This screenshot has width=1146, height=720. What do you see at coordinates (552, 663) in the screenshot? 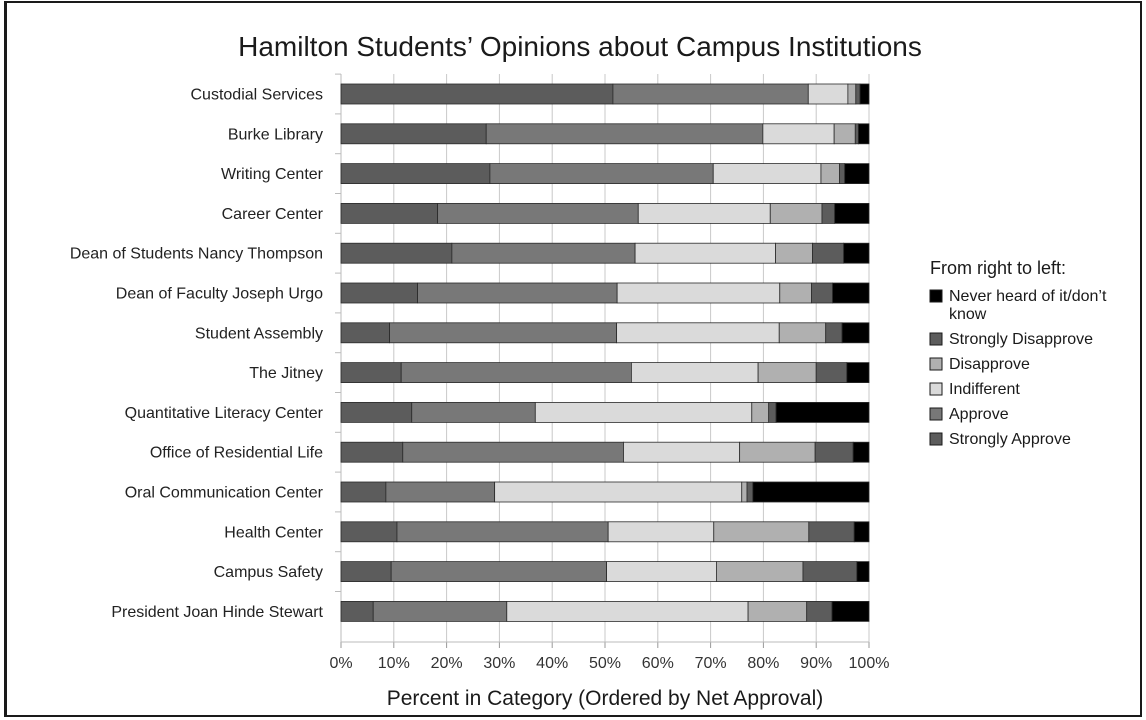
I see `x-tick-label: 40%` at bounding box center [552, 663].